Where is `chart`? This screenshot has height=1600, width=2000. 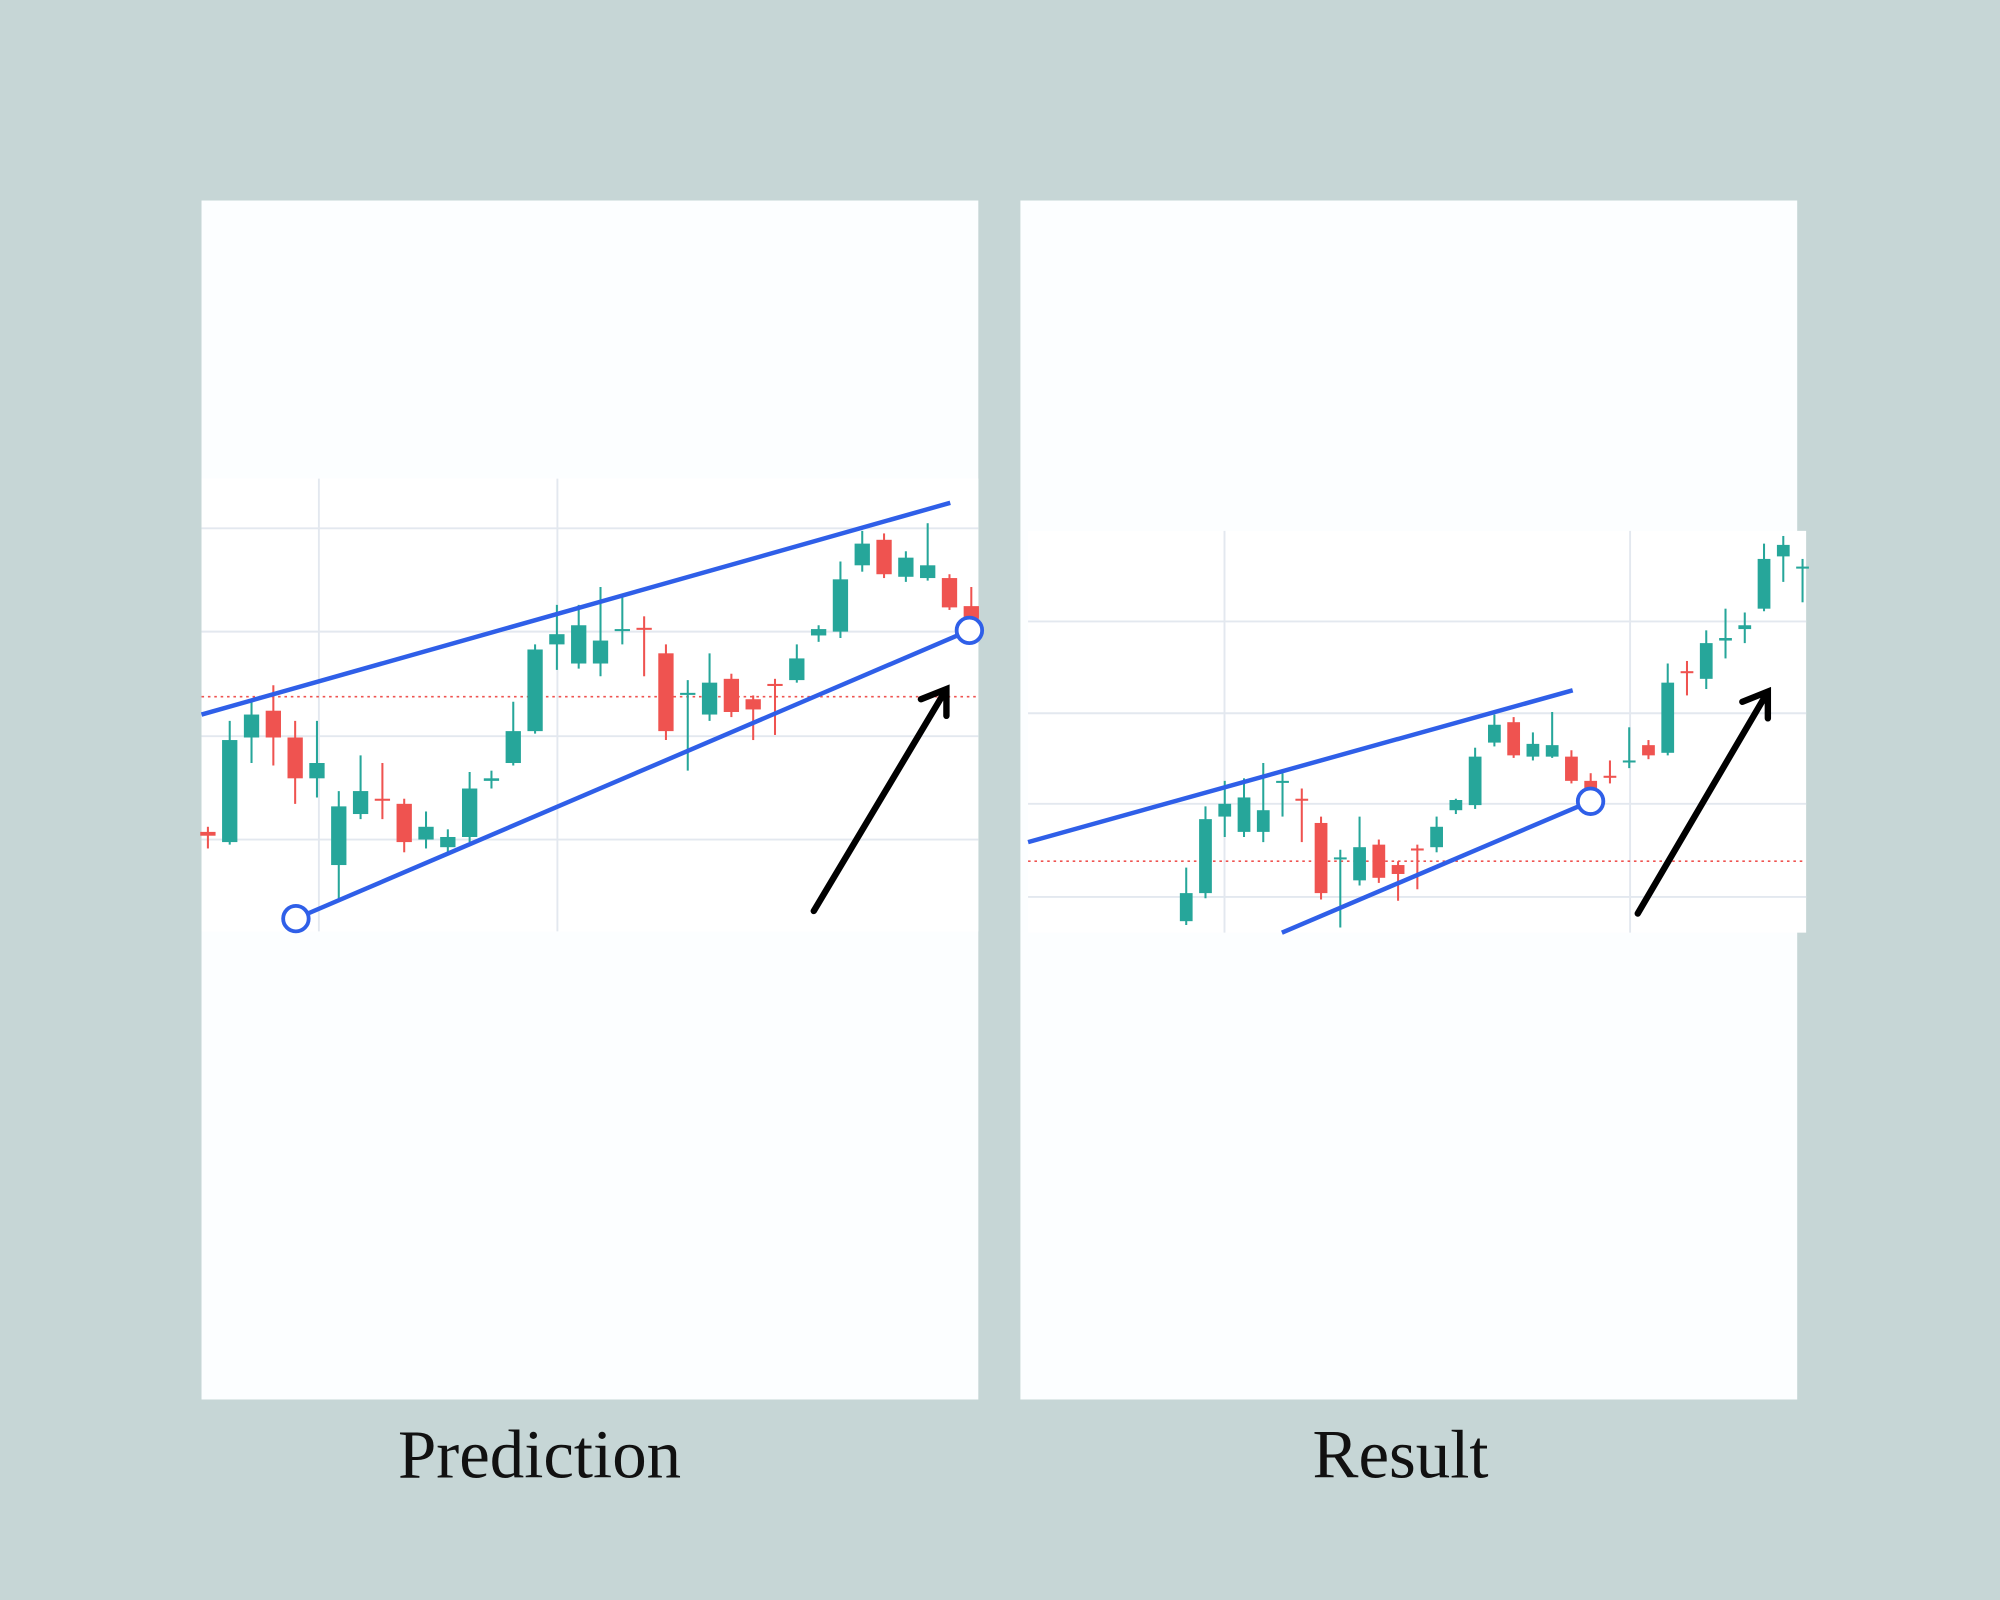
chart is located at coordinates (589, 705).